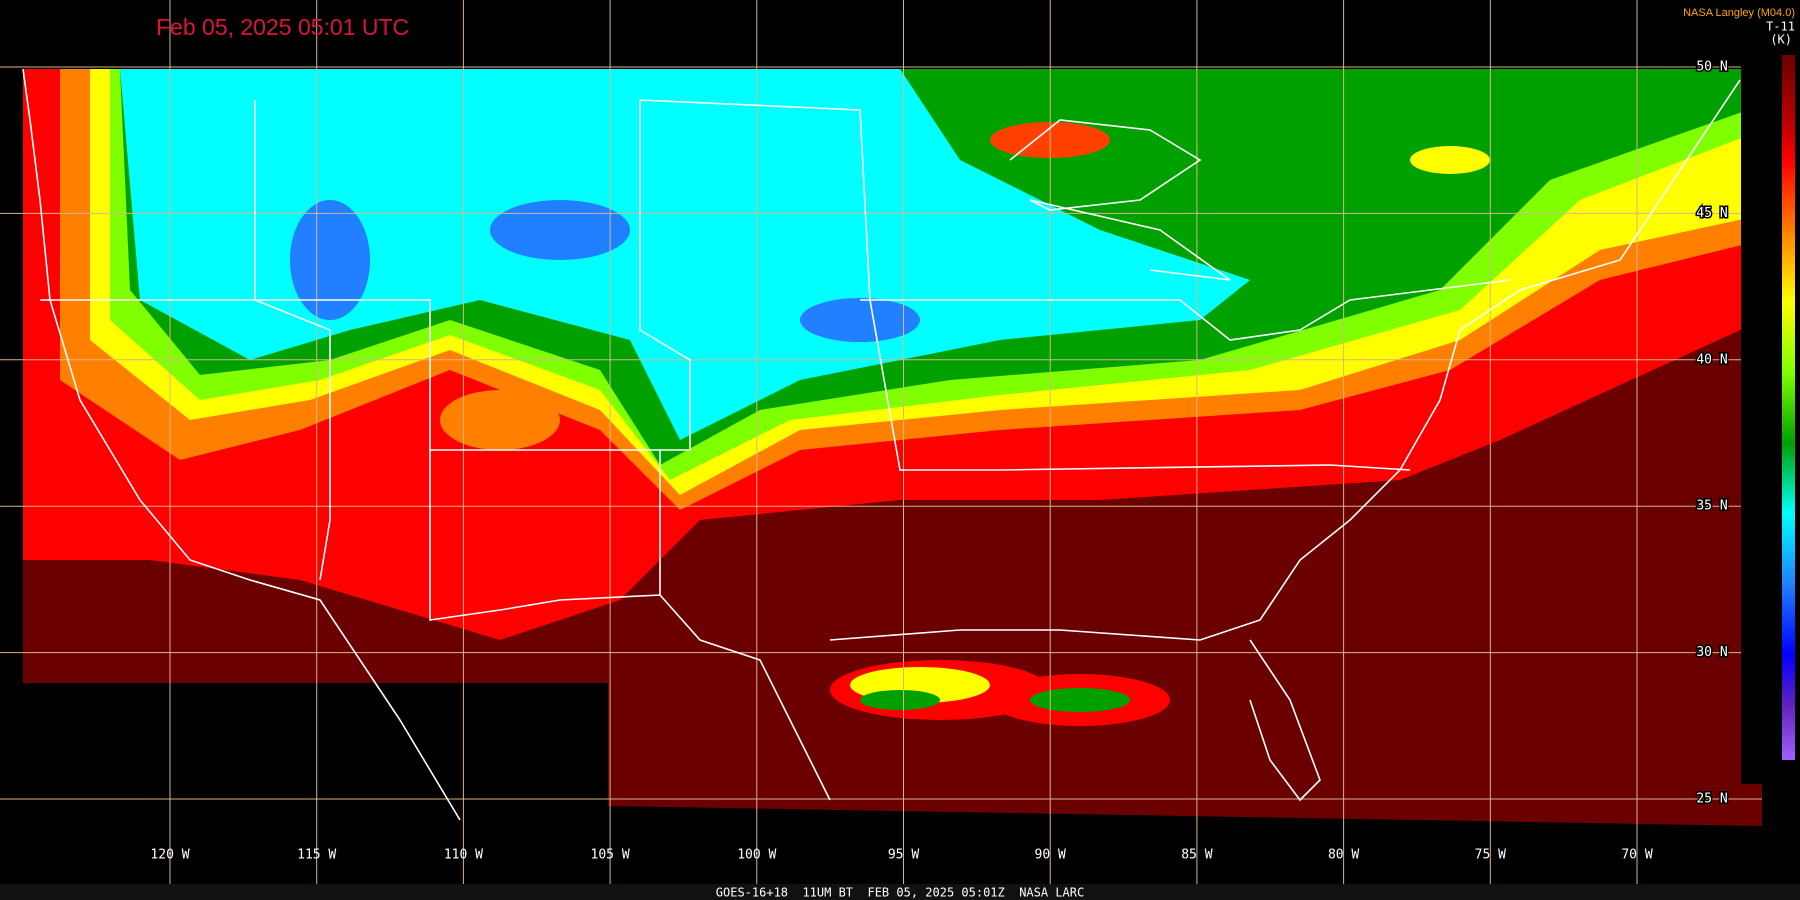 This screenshot has width=1800, height=900. What do you see at coordinates (316, 855) in the screenshot?
I see `longitude-label: 115 W` at bounding box center [316, 855].